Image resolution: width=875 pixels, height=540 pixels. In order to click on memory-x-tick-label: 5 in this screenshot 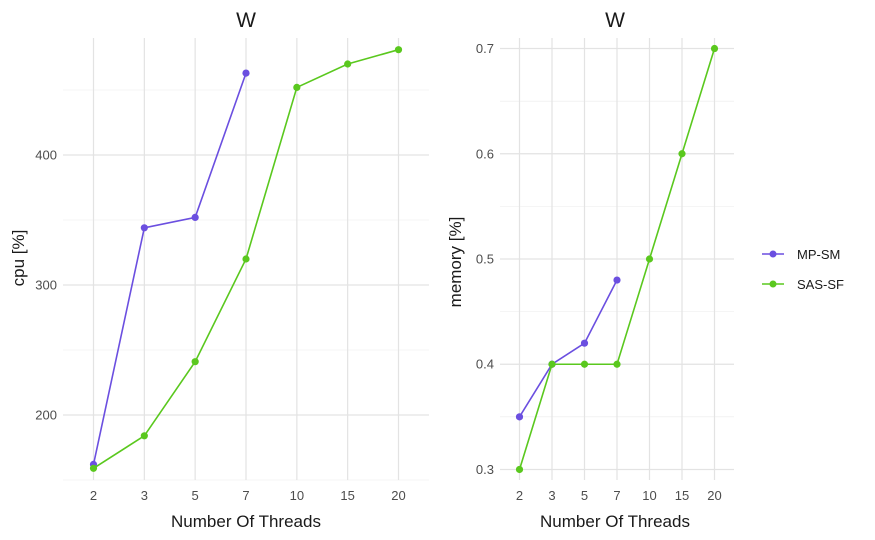, I will do `click(584, 495)`.